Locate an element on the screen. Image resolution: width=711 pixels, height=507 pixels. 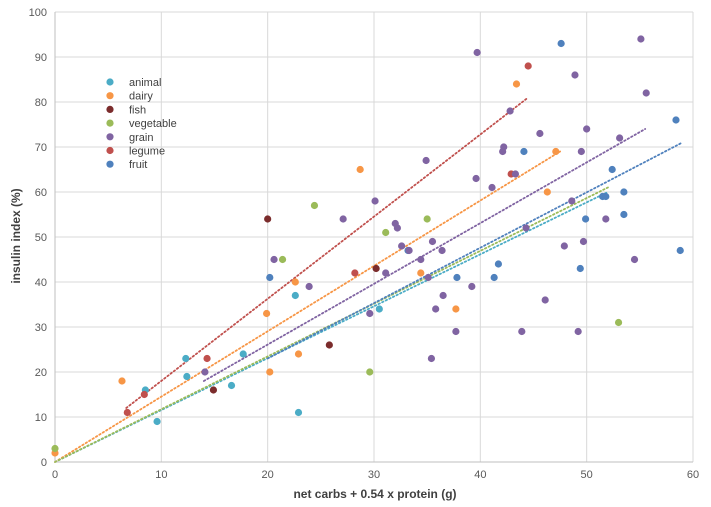
legend-marker-fish is located at coordinates (110, 109).